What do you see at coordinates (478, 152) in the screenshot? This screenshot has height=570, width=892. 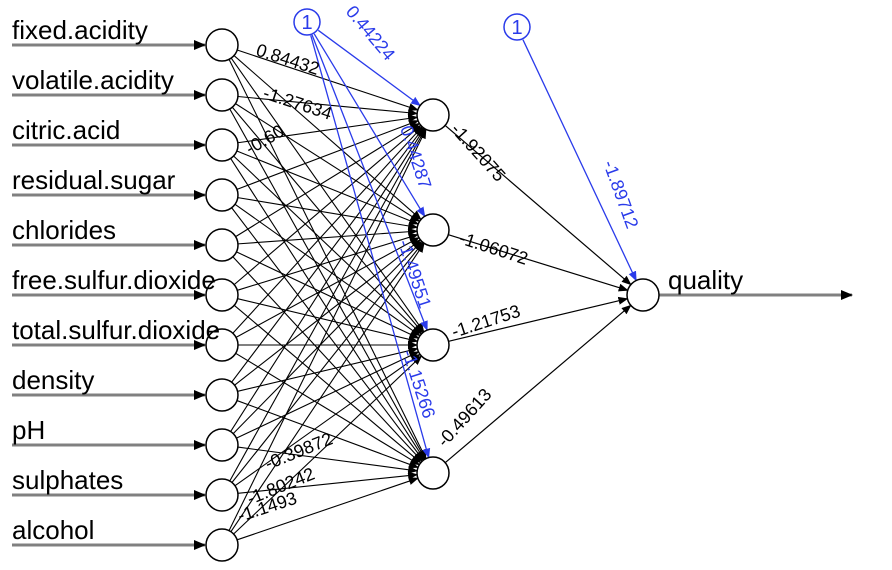 I see `weight-hidden-output-0: -1.92075` at bounding box center [478, 152].